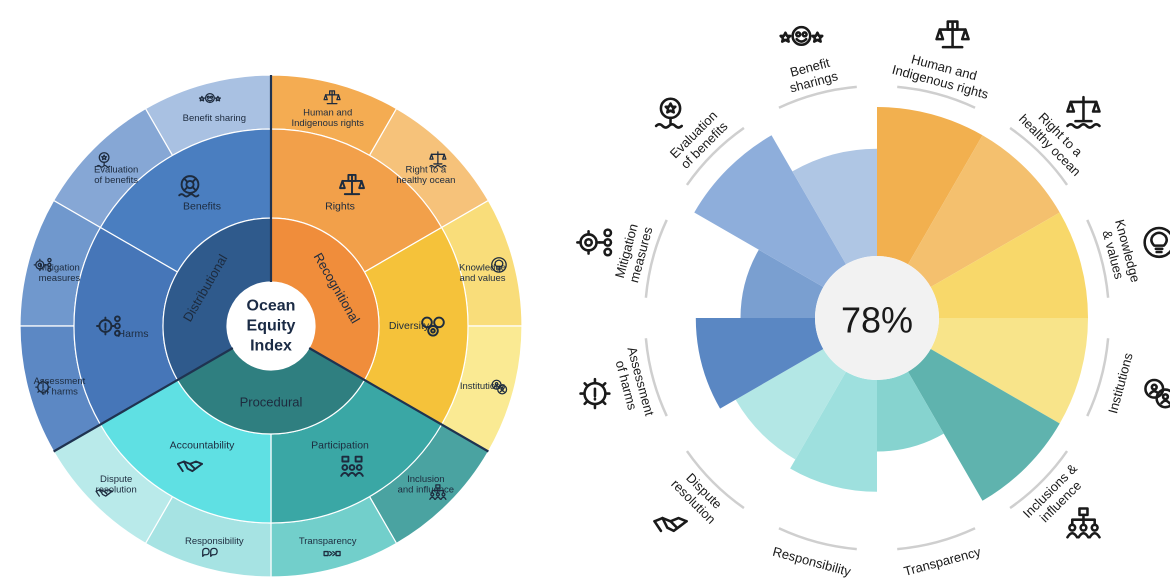  I want to click on outer-label-8-line-1: and influence, so click(426, 490).